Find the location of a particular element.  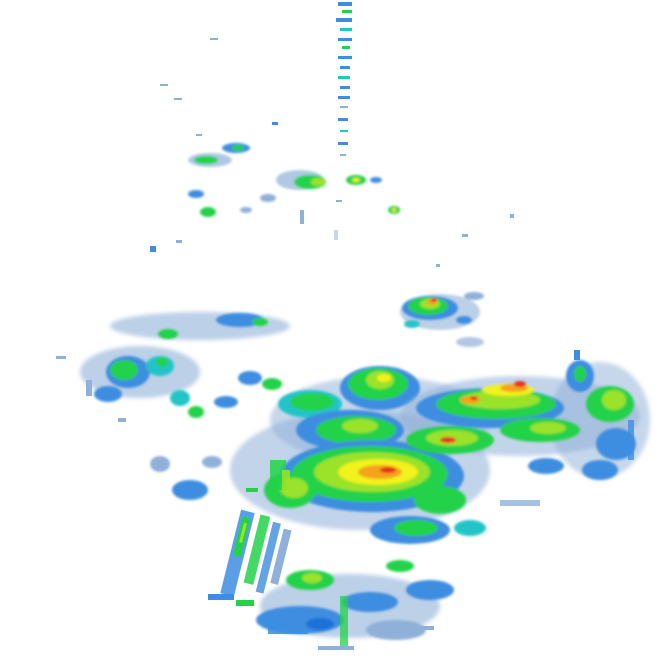

east-storm-band is located at coordinates (525, 415).